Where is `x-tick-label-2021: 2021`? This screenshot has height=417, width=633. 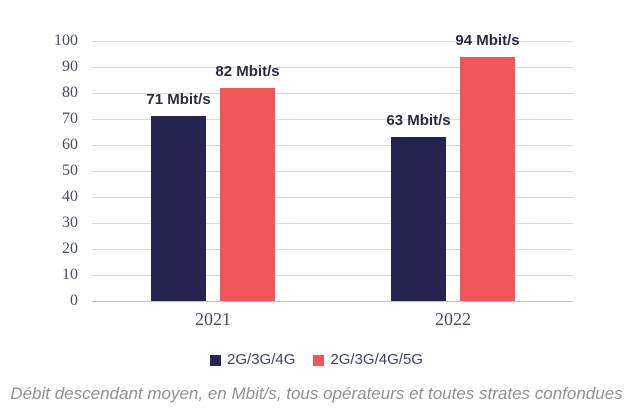 x-tick-label-2021: 2021 is located at coordinates (213, 319).